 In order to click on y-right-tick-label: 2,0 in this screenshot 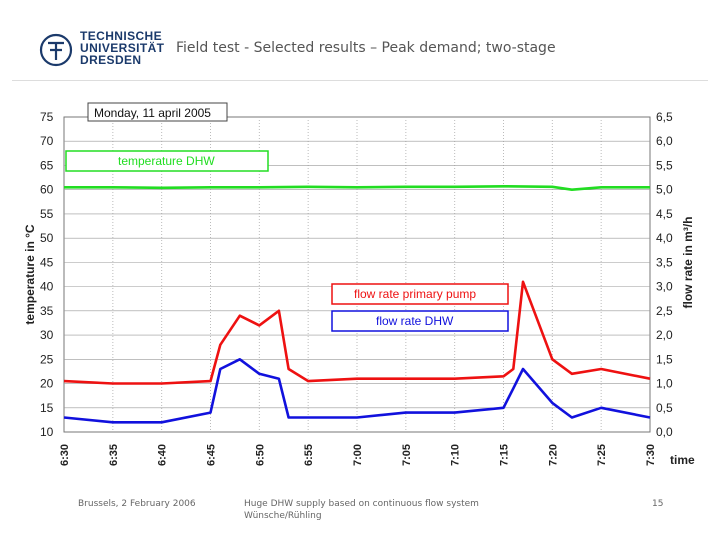, I will do `click(664, 335)`.